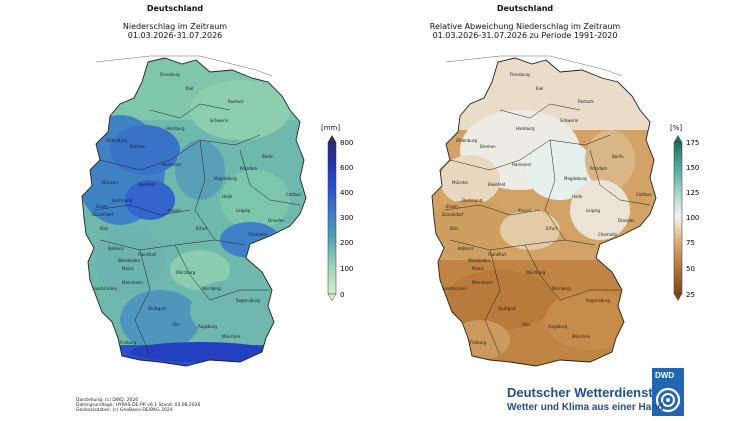 Image resolution: width=748 pixels, height=421 pixels. What do you see at coordinates (692, 168) in the screenshot?
I see `colorbar-tick: 150` at bounding box center [692, 168].